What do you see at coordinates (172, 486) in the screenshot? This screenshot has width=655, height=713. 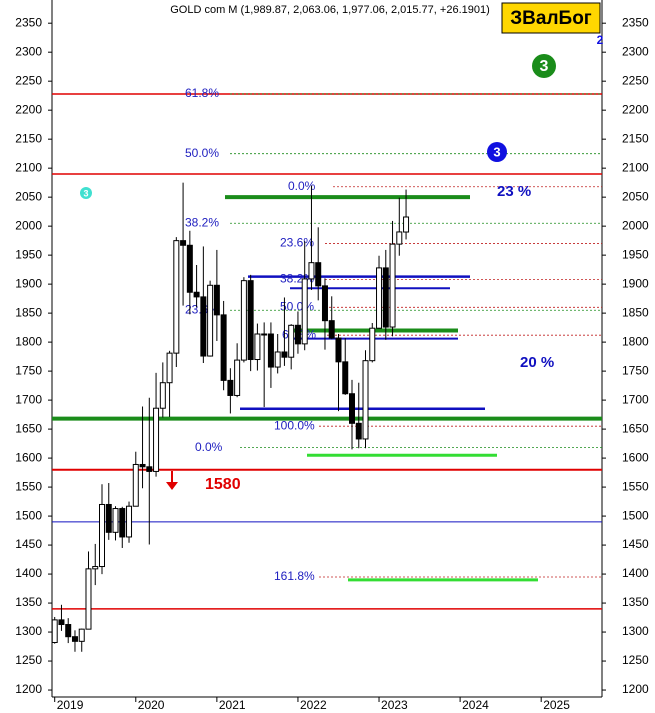 I see `arrow-head` at bounding box center [172, 486].